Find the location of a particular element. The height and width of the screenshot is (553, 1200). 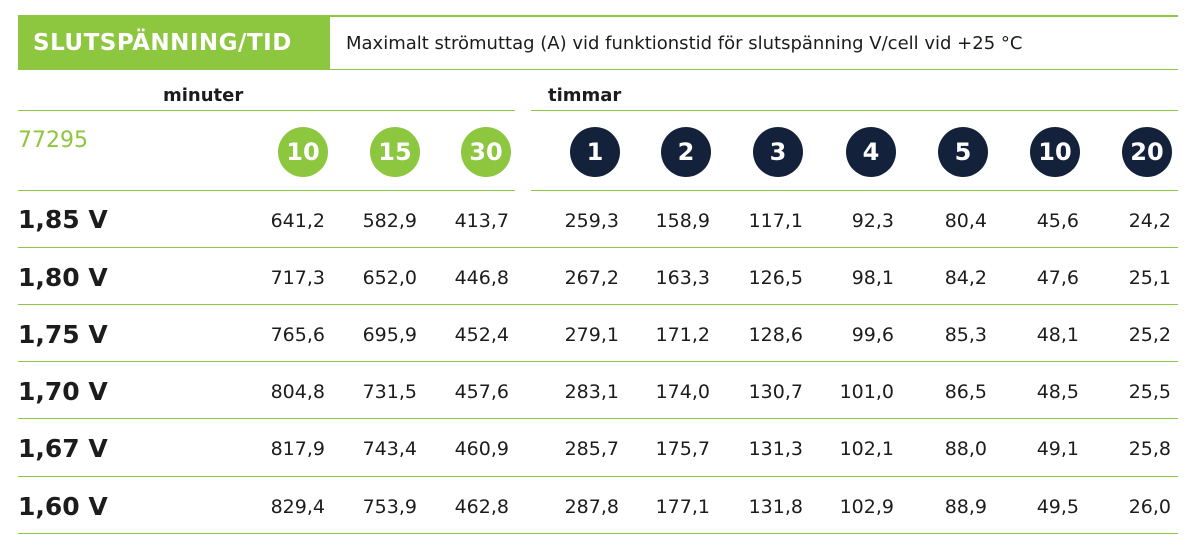

table-cell: 174,0 is located at coordinates (682, 392).